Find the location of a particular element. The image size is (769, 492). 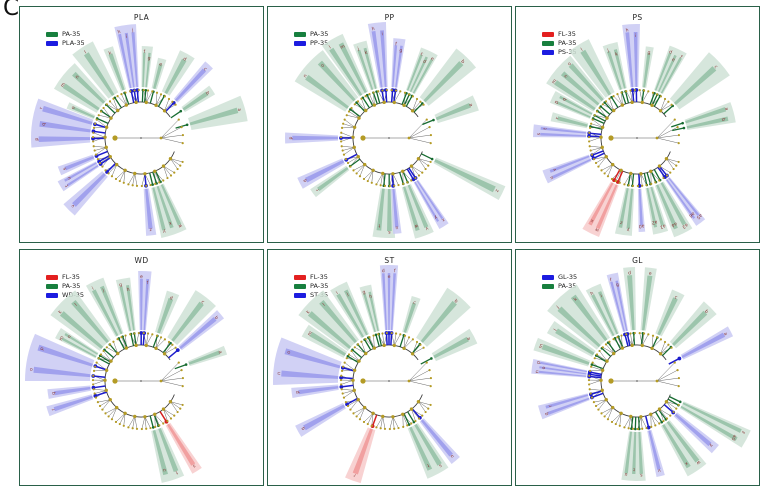

legend-label: FL-35 is located at coordinates (567, 34).